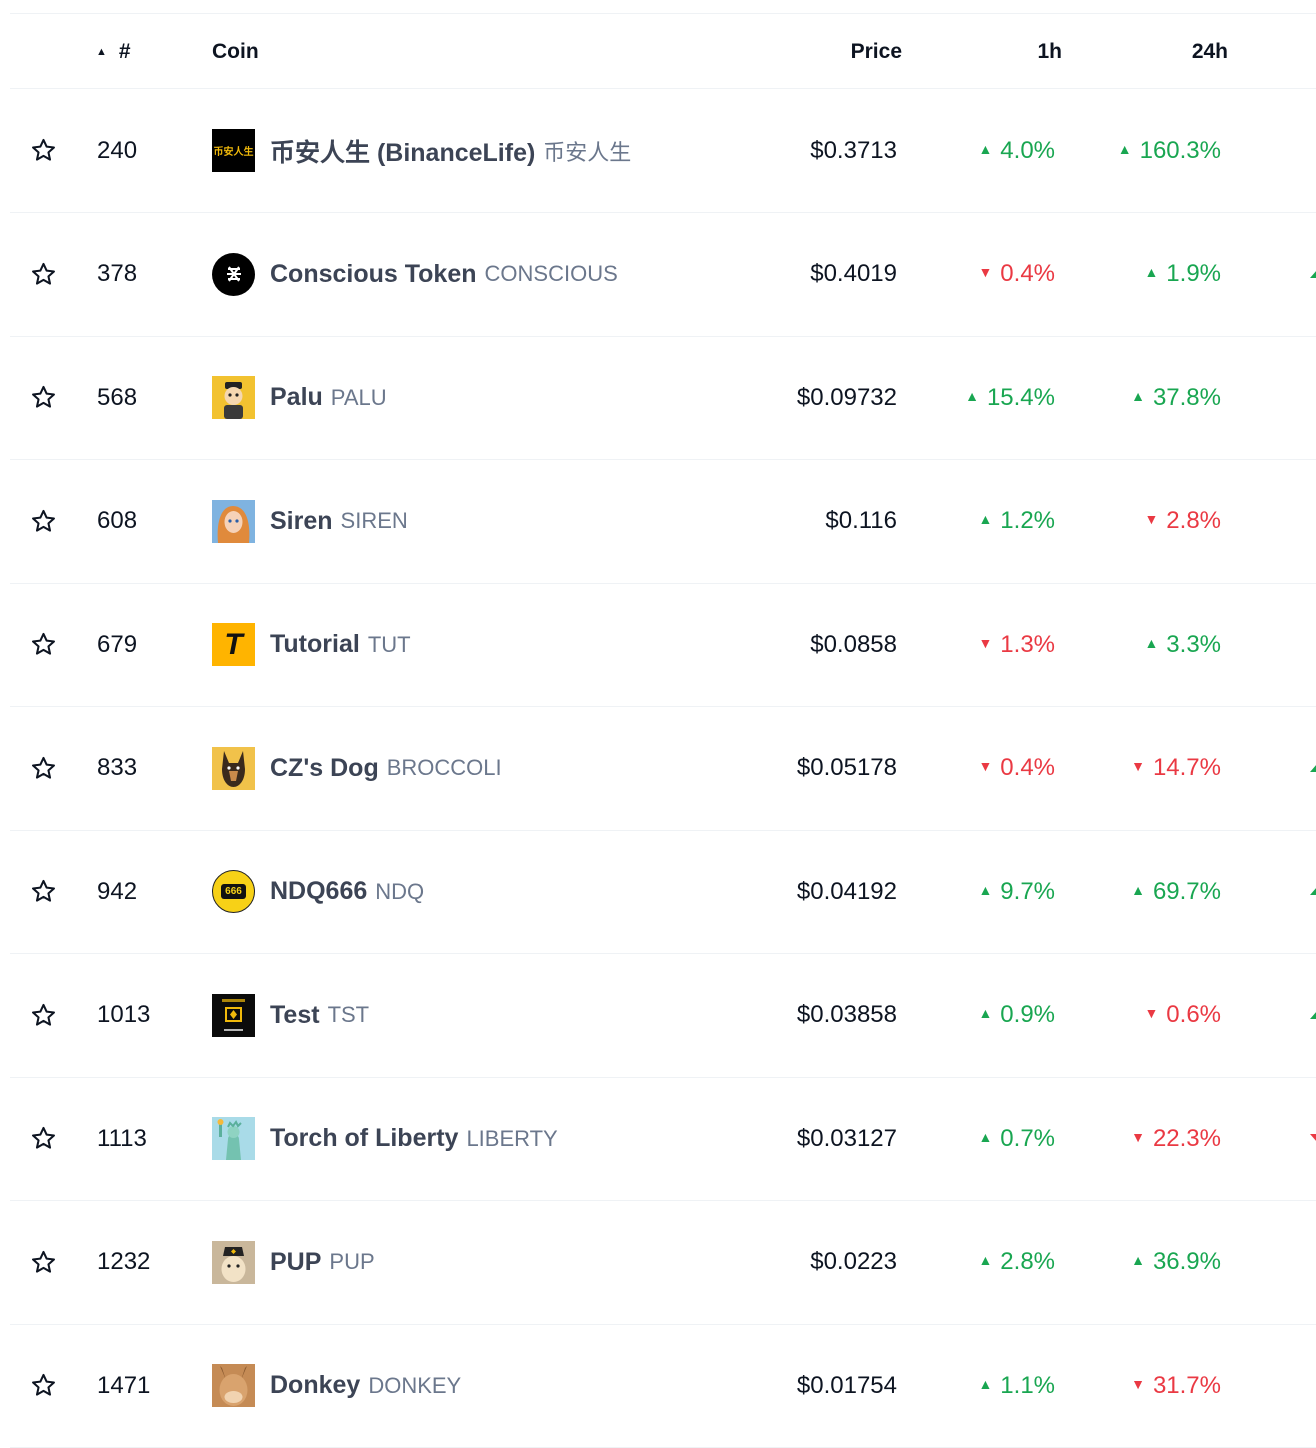  What do you see at coordinates (663, 1016) in the screenshot?
I see `table-row: 1013 Test TST $0.03858 ▲ 0.9% ▼ 0.6%` at bounding box center [663, 1016].